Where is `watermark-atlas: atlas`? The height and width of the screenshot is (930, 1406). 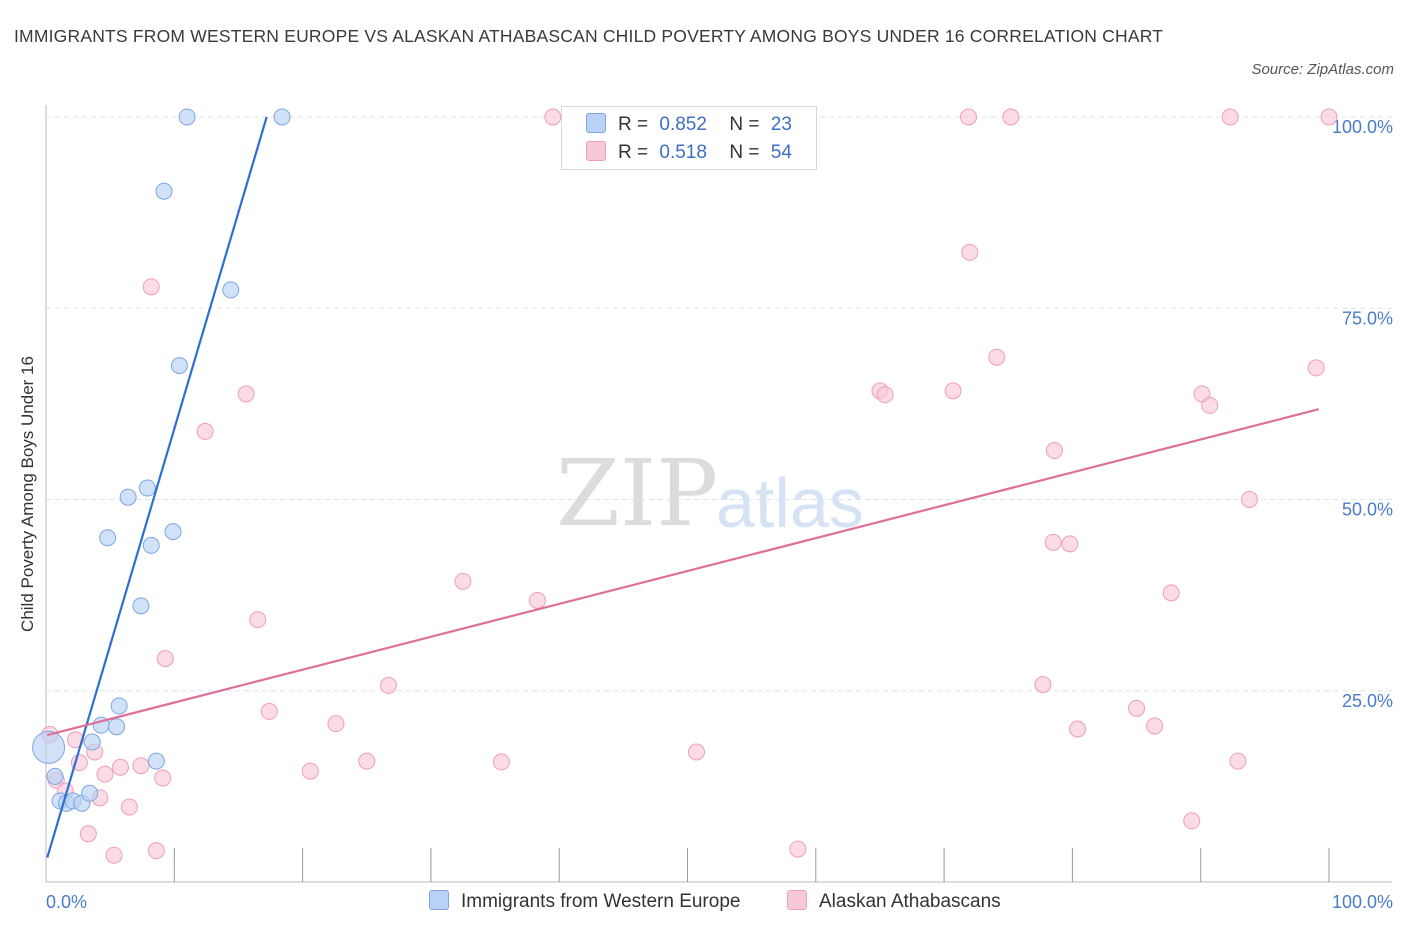
watermark-atlas: atlas is located at coordinates (790, 503).